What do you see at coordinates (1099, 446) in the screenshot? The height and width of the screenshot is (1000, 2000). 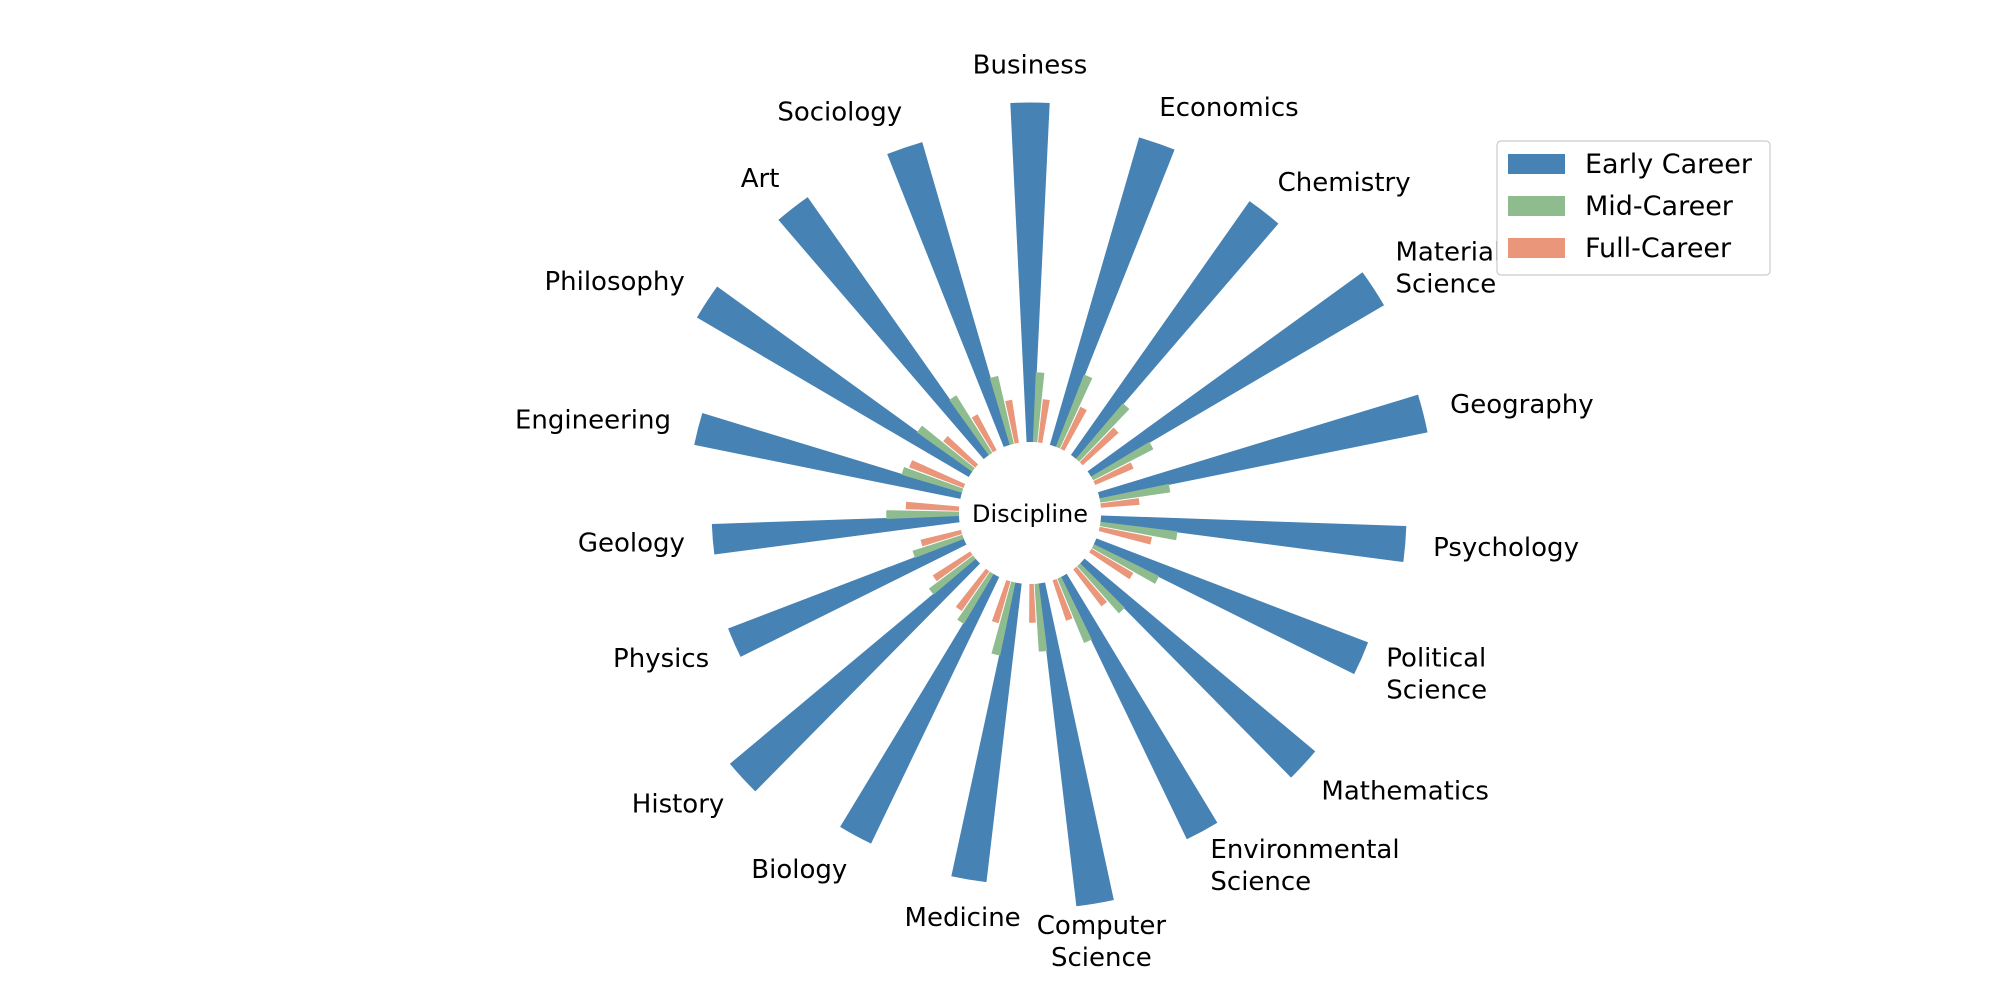 I see `bar-full-chemistry` at bounding box center [1099, 446].